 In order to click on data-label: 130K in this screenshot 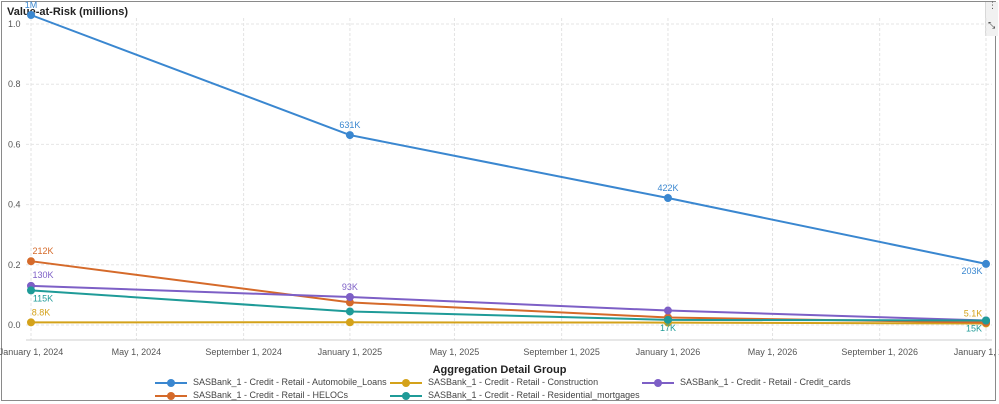, I will do `click(42, 275)`.